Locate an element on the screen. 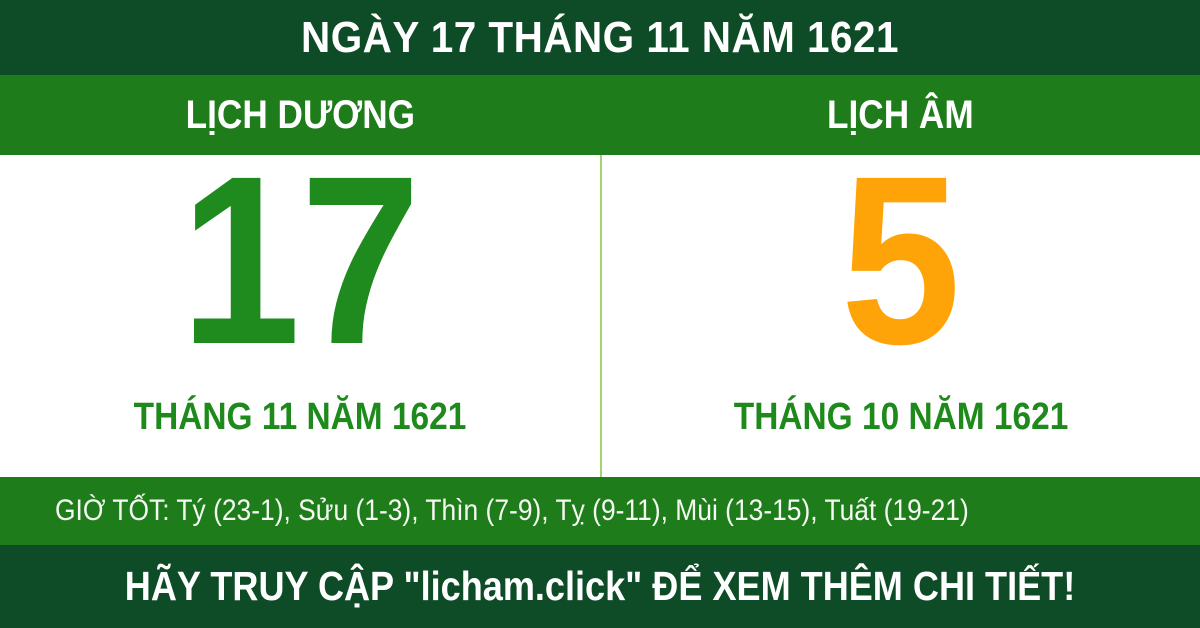 The image size is (1200, 628). date-header-bar: NGÀY 17 THÁNG 11 NĂM 1621 is located at coordinates (600, 37).